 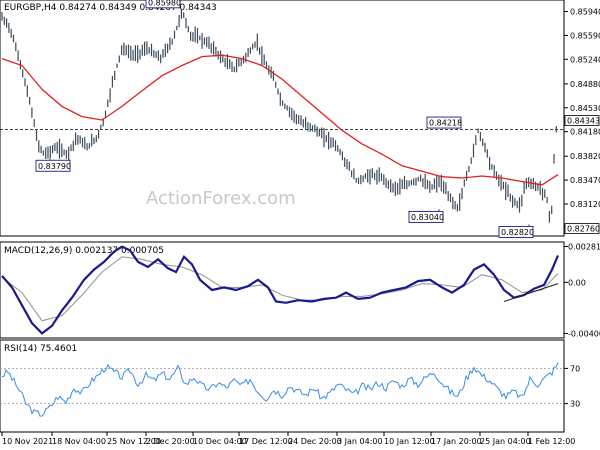 I want to click on time-tick-label: 17 Jan 20:00, so click(x=456, y=441).